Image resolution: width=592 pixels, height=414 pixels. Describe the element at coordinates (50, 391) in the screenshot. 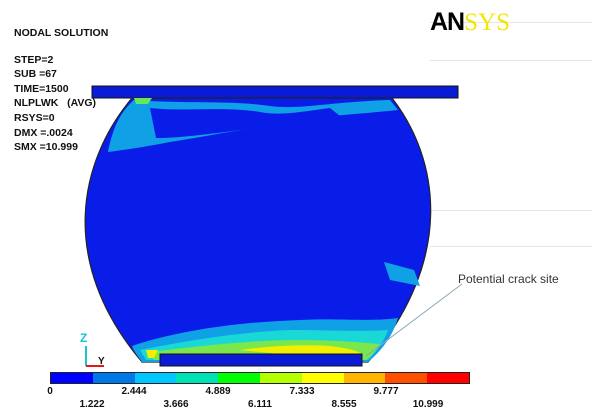

I see `legend-tick-label: 0` at that location.